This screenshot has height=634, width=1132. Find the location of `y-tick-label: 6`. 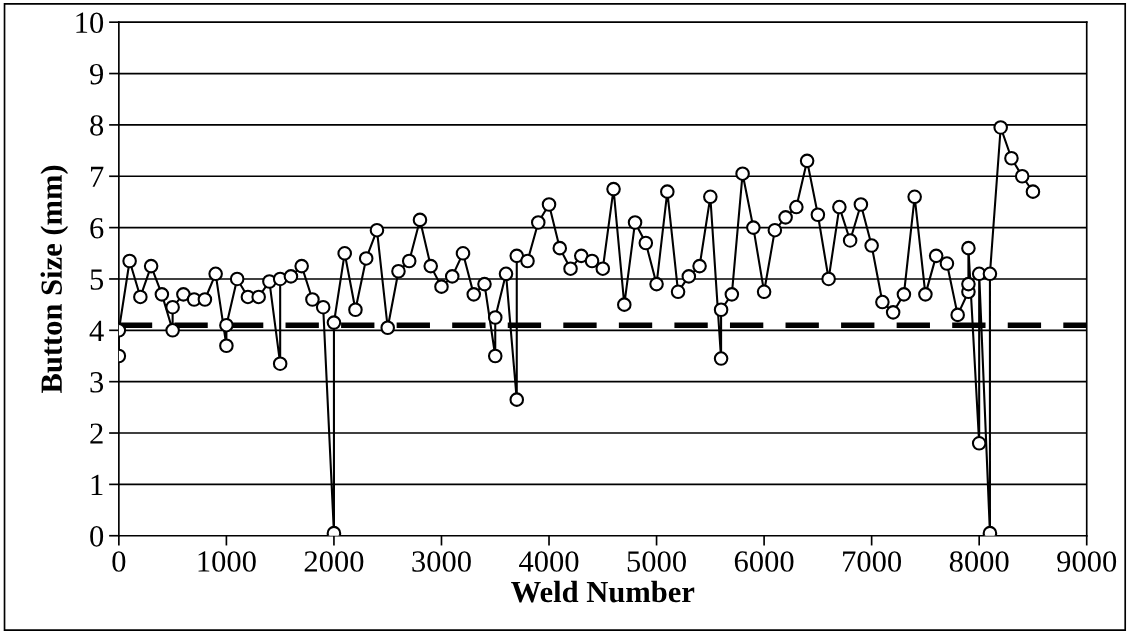

y-tick-label: 6 is located at coordinates (97, 228).